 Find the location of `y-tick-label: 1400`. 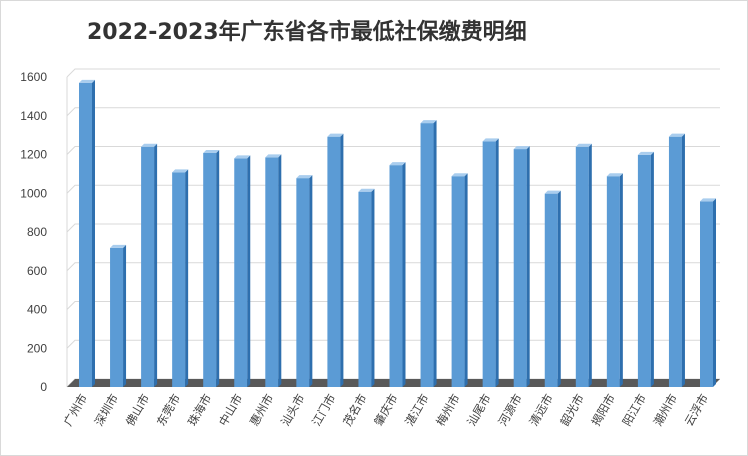

y-tick-label: 1400 is located at coordinates (33, 116).